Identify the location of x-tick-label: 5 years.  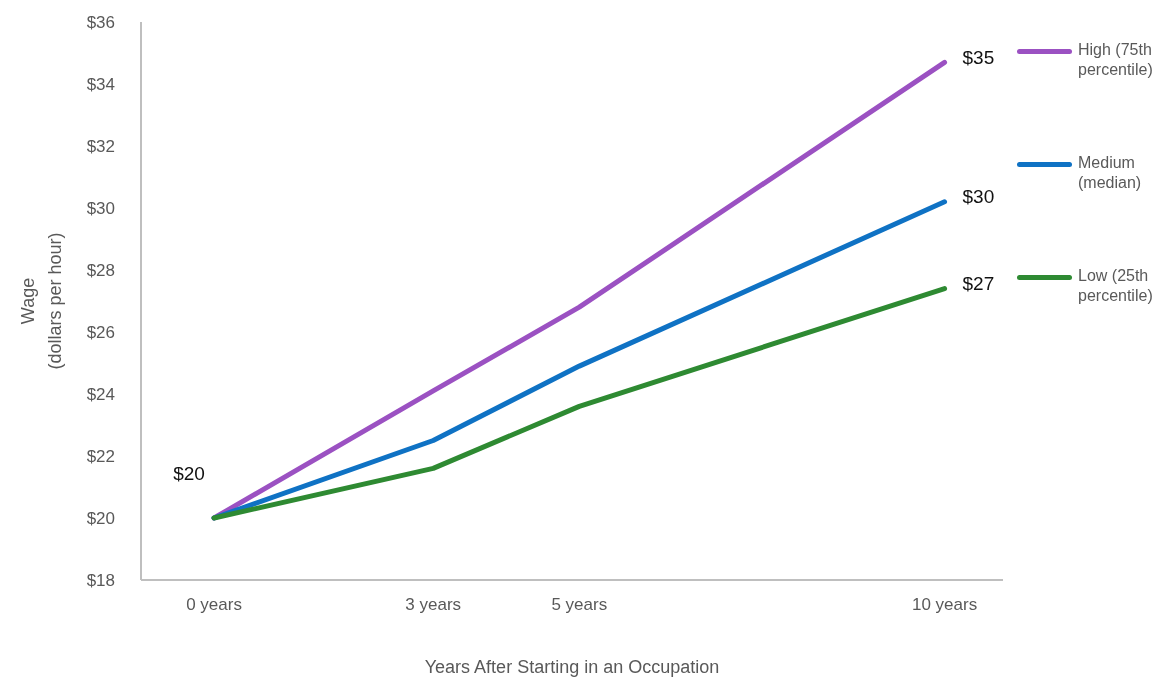
(579, 605).